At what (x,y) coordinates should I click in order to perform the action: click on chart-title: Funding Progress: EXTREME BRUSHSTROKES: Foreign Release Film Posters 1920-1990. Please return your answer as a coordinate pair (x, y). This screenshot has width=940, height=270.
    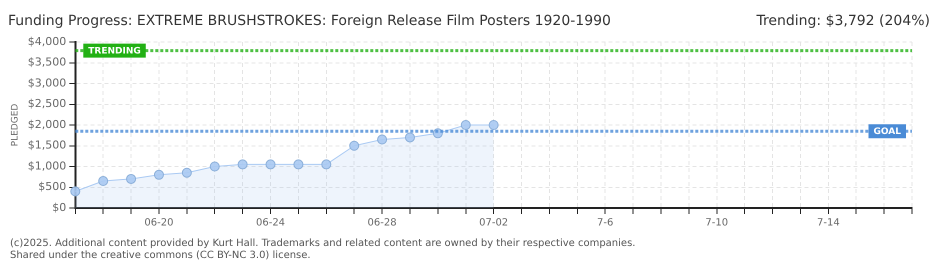
    Looking at the image, I should click on (309, 21).